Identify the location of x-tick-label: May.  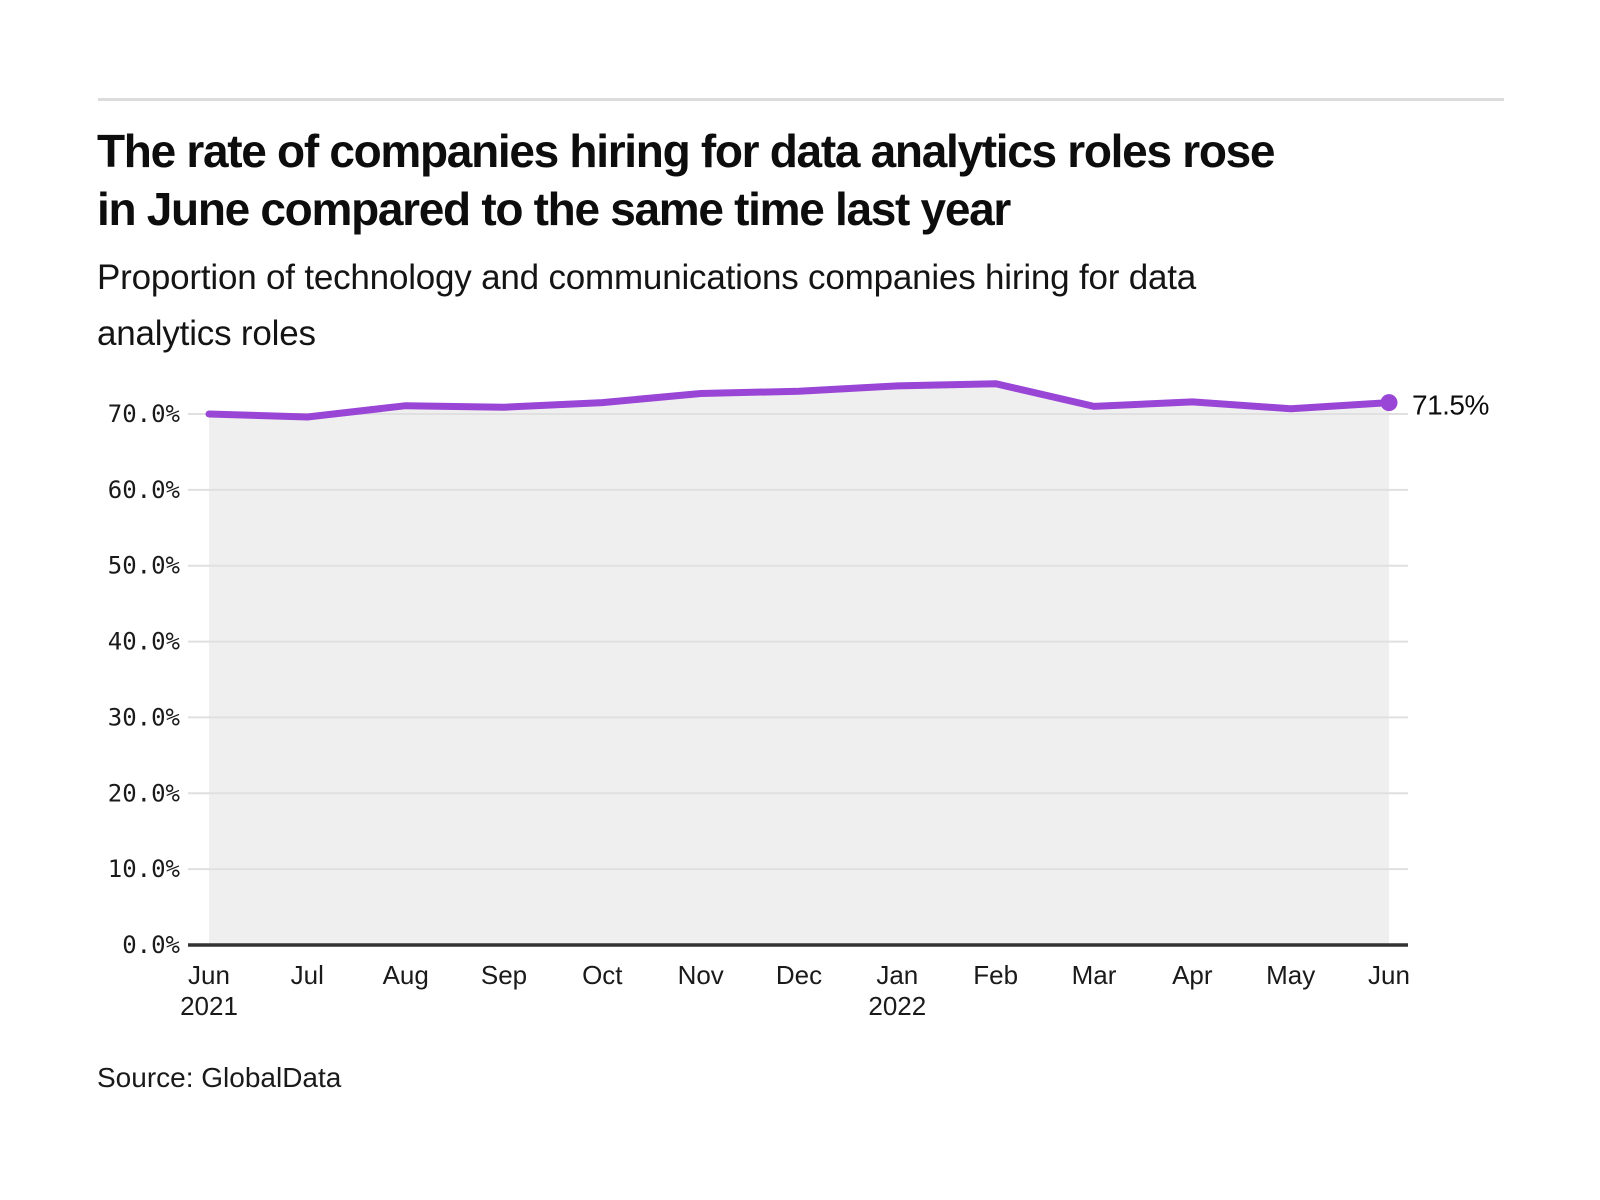
(1290, 975).